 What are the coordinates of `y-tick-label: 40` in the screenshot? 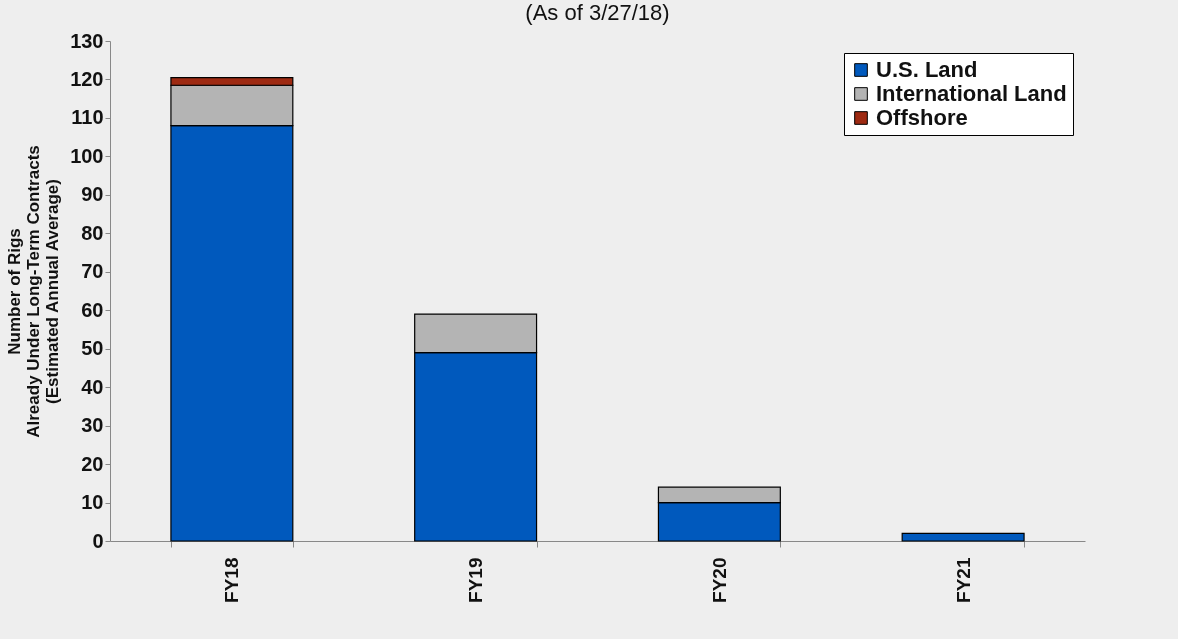 It's located at (92, 386).